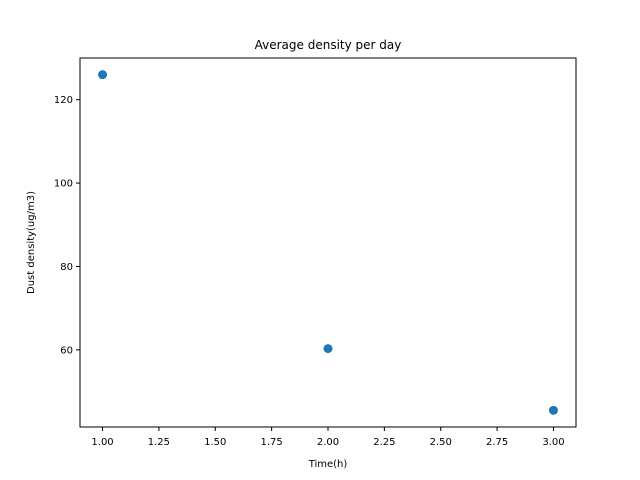 The width and height of the screenshot is (640, 480). I want to click on x-tick-label: 1.75, so click(272, 442).